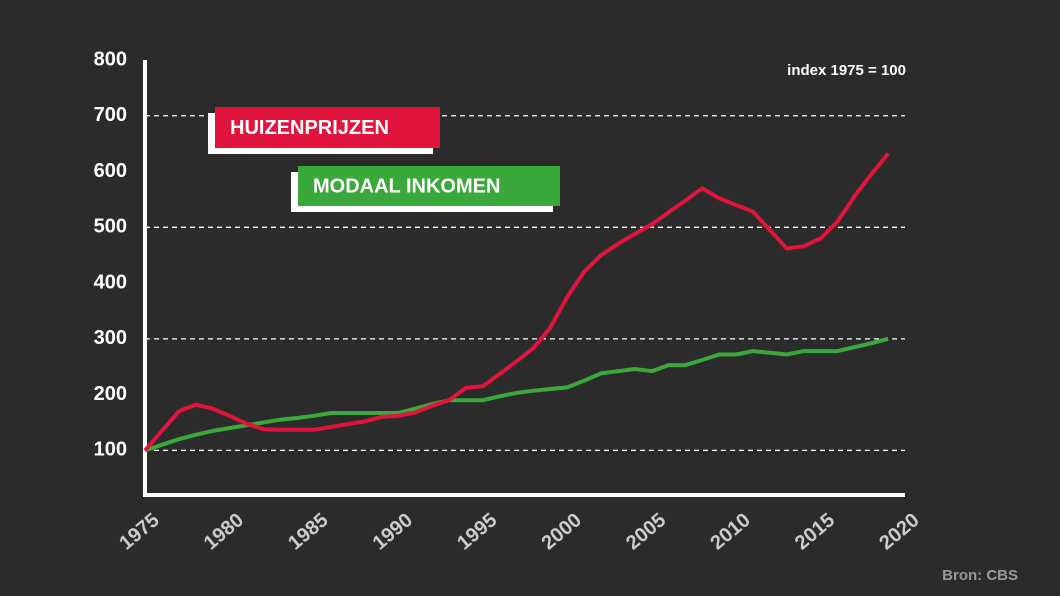 Image resolution: width=1060 pixels, height=596 pixels. I want to click on legend-label: HUIZENPRIJZEN, so click(309, 128).